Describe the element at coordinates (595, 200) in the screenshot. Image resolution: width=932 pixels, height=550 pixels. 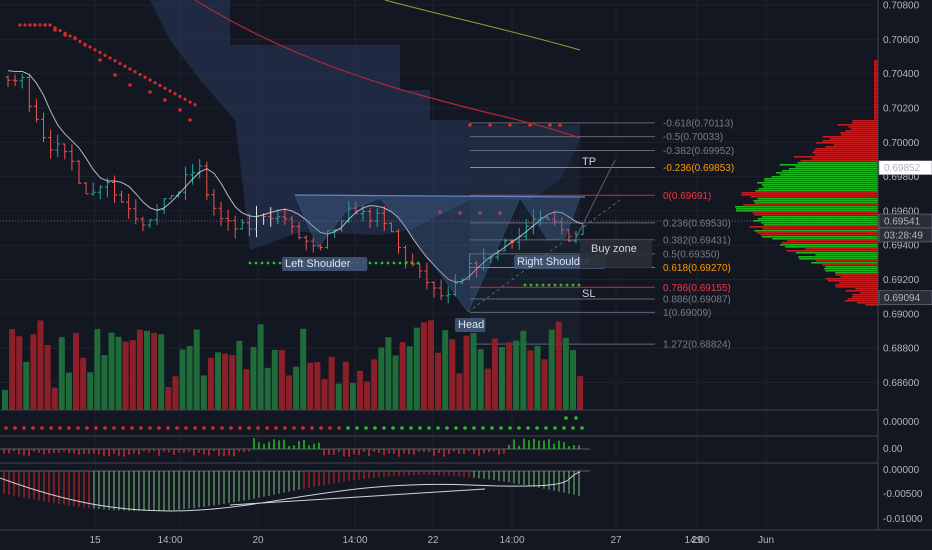
I see `target-line` at that location.